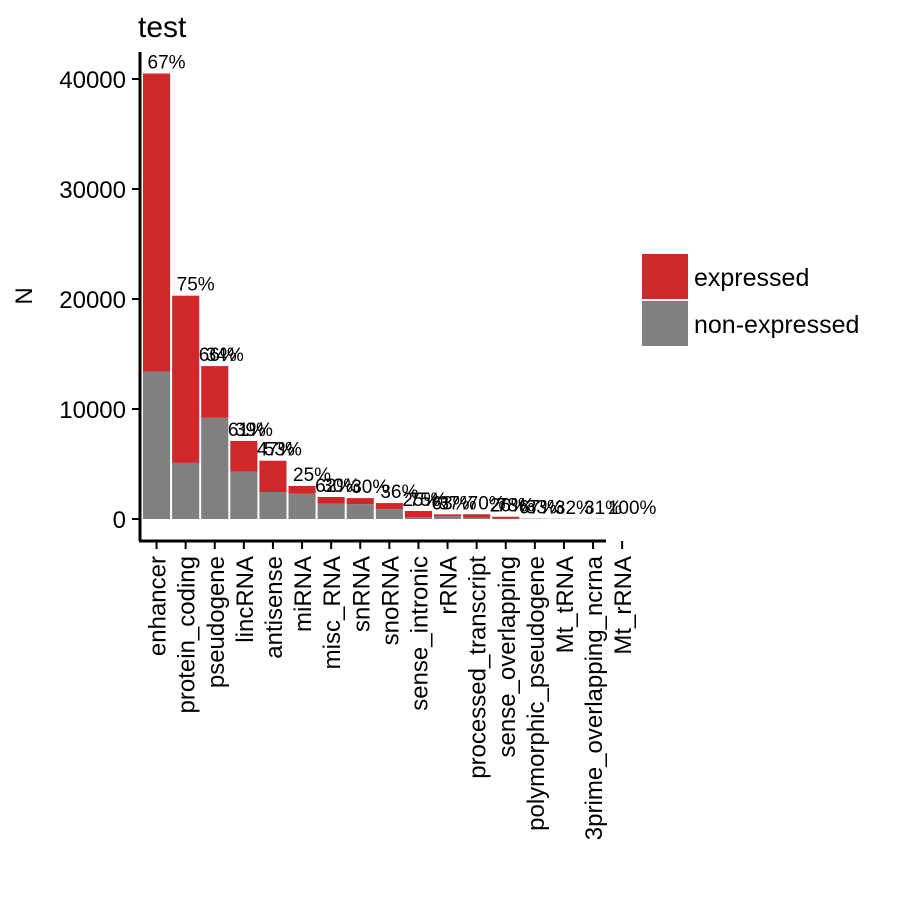 This screenshot has height=900, width=900. What do you see at coordinates (487, 503) in the screenshot?
I see `percent-label: 70%` at bounding box center [487, 503].